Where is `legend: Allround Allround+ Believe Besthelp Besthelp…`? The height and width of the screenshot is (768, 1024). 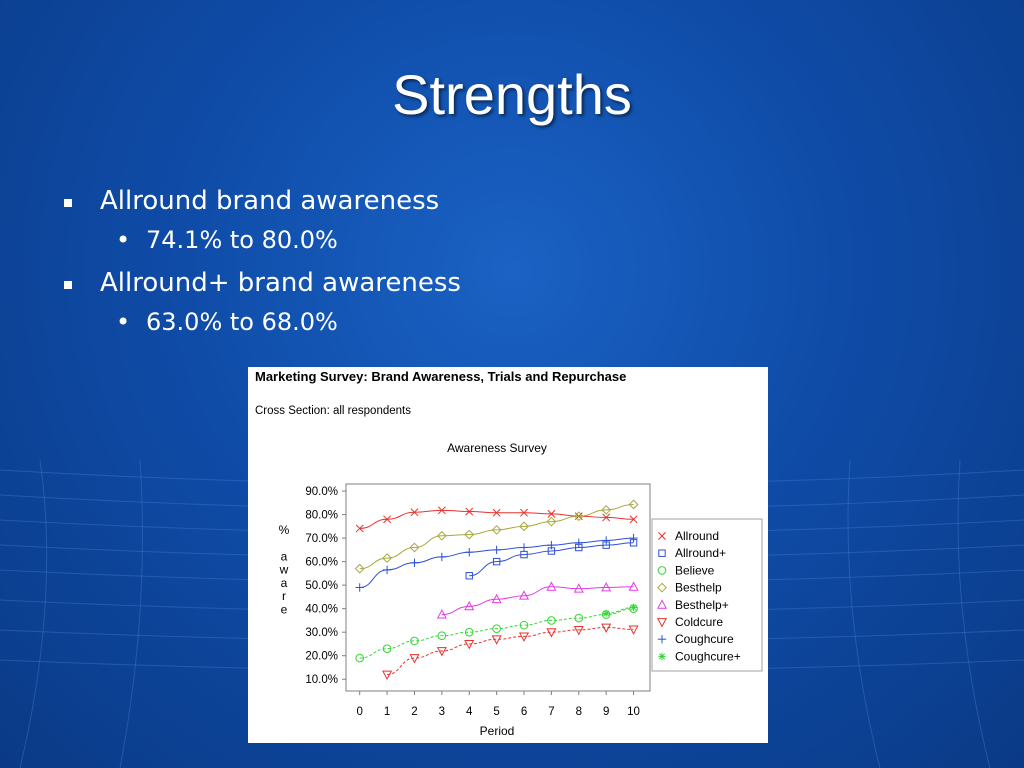 legend: Allround Allround+ Believe Besthelp Besthelp… is located at coordinates (698, 596).